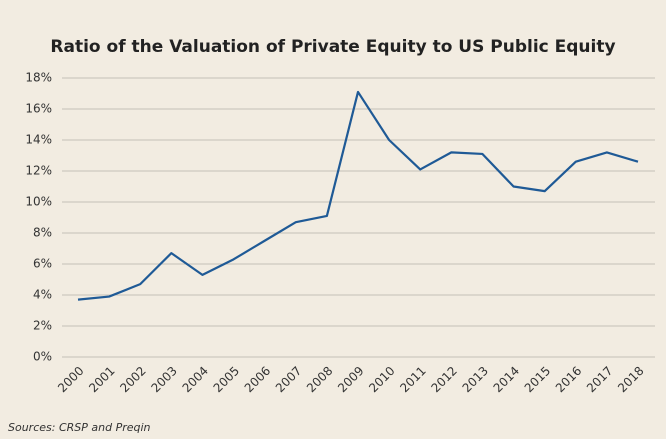 This screenshot has height=439, width=666. I want to click on y-tick-label: 16%, so click(38, 109).